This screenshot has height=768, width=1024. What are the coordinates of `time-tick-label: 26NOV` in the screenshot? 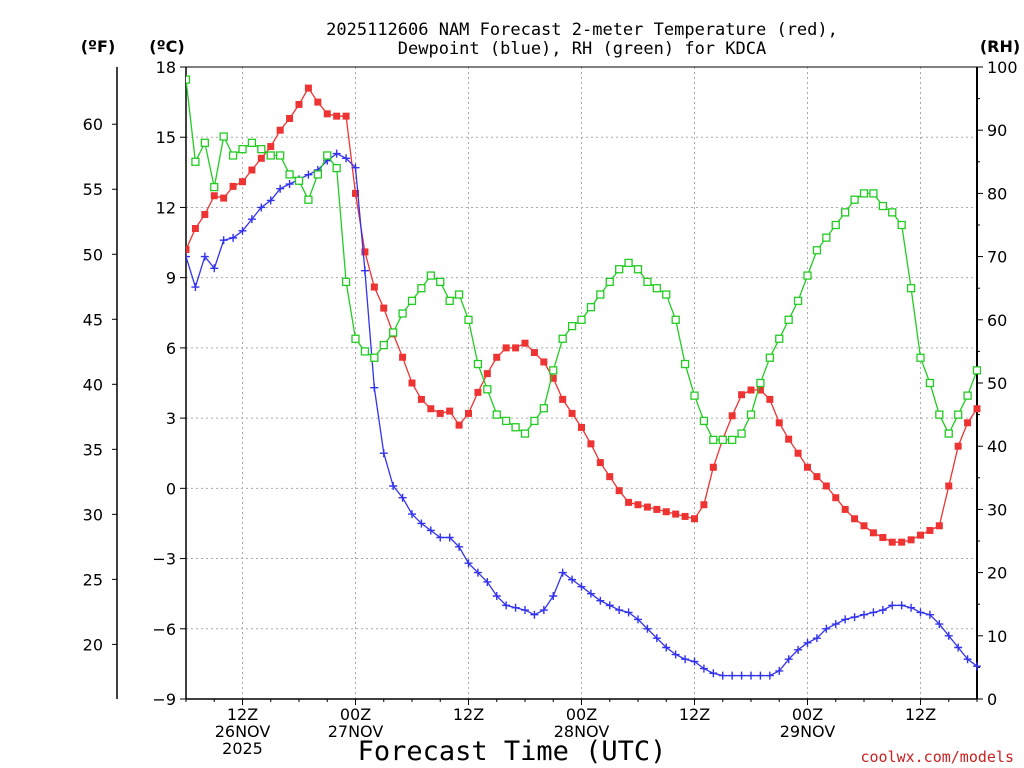 It's located at (243, 731).